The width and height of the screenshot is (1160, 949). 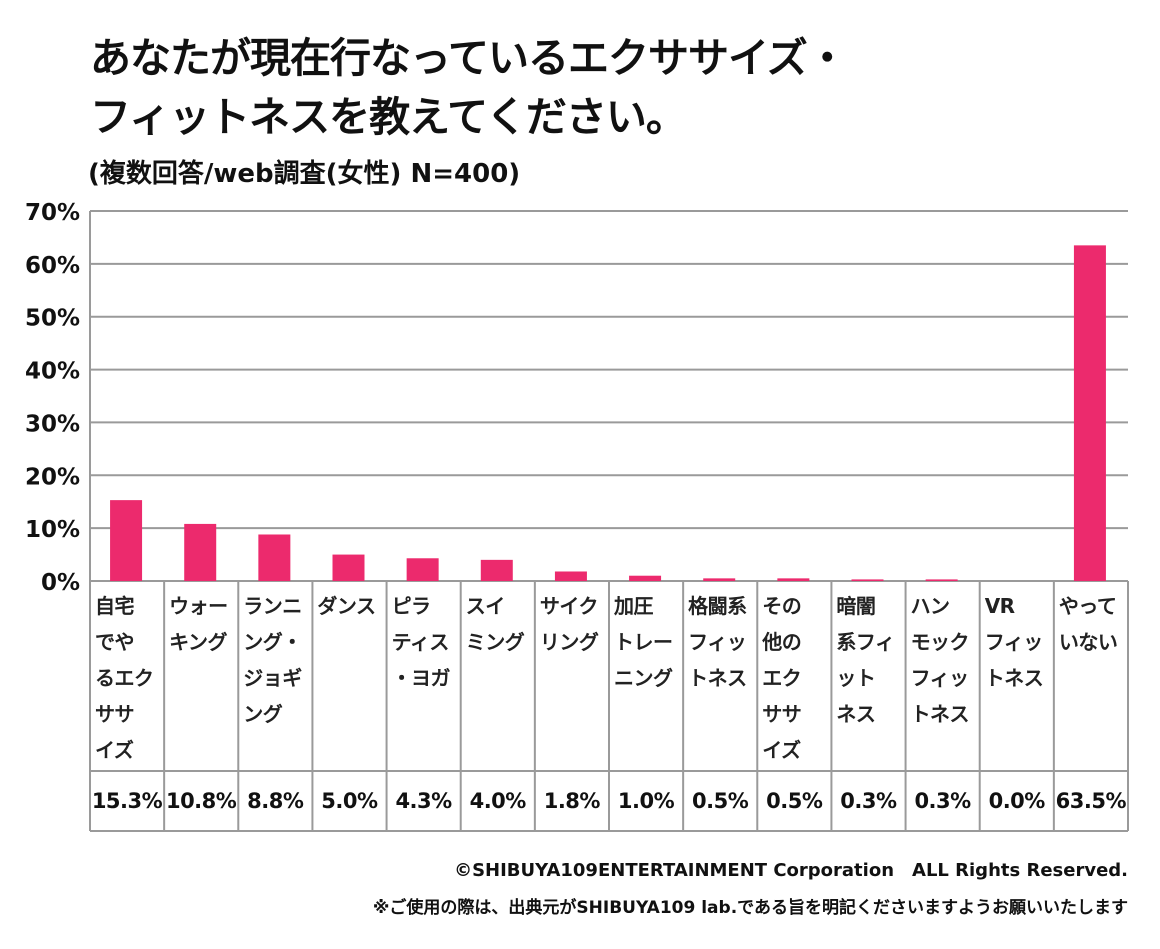 I want to click on category-label: その 他の エク ササ イズ, so click(x=782, y=678).